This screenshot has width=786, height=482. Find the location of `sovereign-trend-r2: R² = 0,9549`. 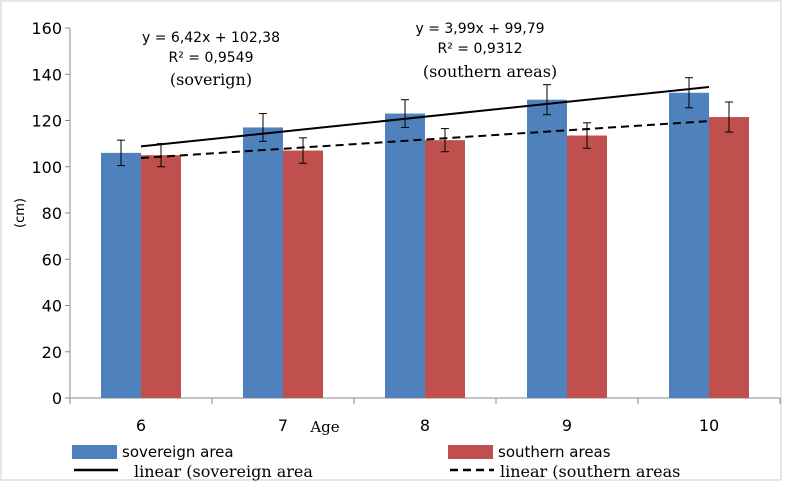

sovereign-trend-r2: R² = 0,9549 is located at coordinates (211, 58).